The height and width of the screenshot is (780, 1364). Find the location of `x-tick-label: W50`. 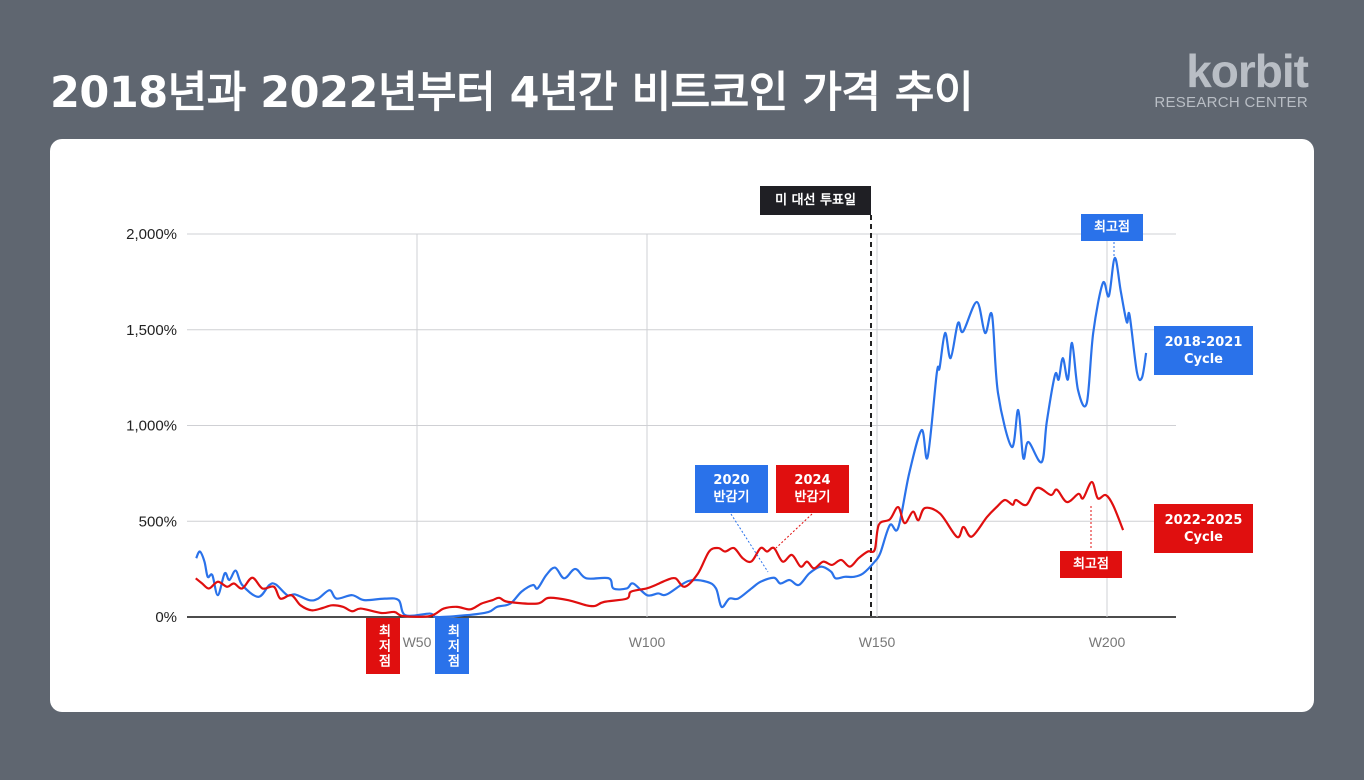

x-tick-label: W50 is located at coordinates (417, 642).